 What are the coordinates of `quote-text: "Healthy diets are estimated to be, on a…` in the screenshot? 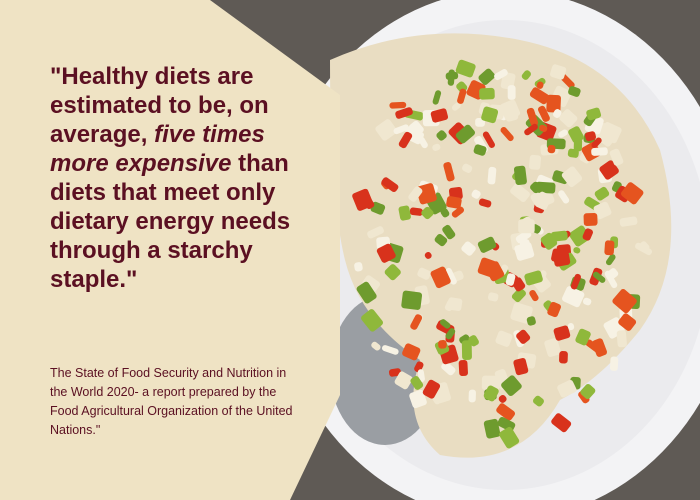 It's located at (159, 105).